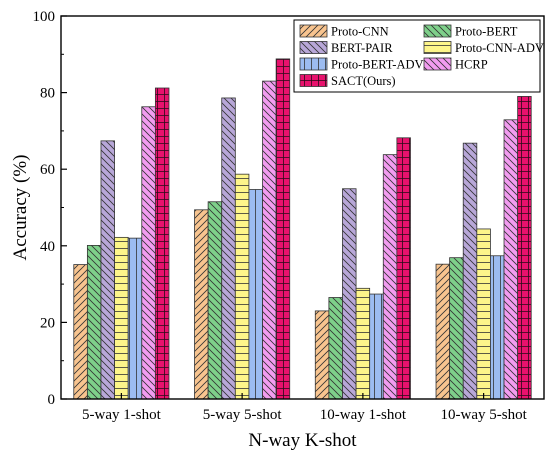  Describe the element at coordinates (47, 170) in the screenshot. I see `y-tick-label: 60` at that location.